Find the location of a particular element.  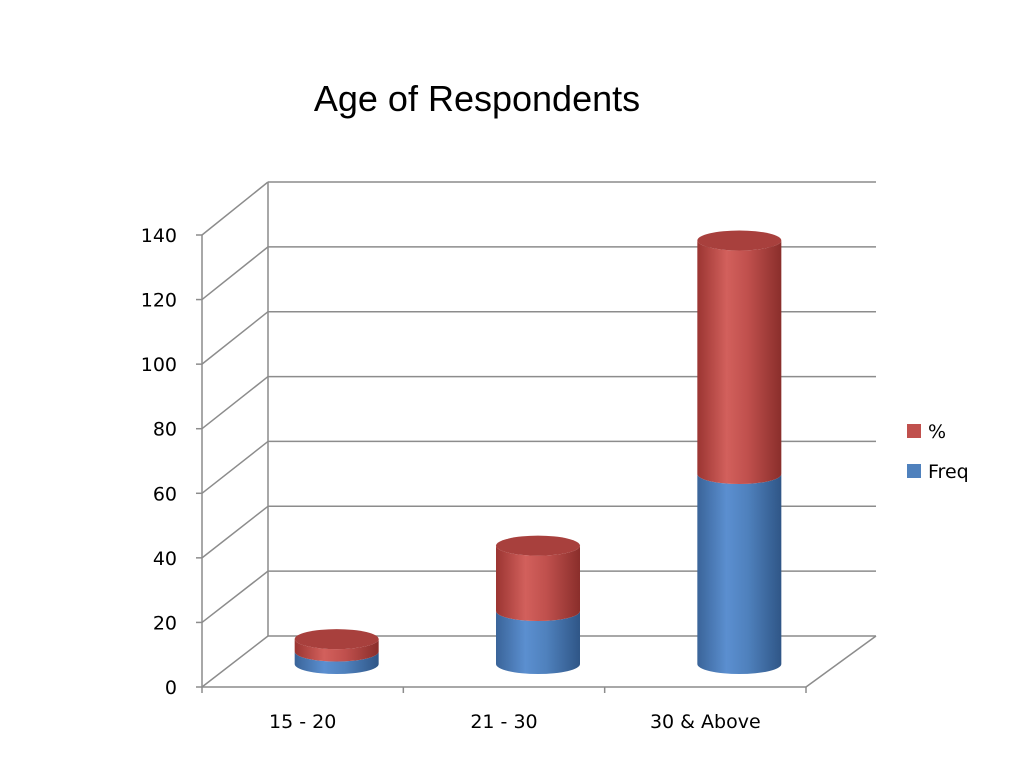

bar-segment--2 is located at coordinates (739, 362).